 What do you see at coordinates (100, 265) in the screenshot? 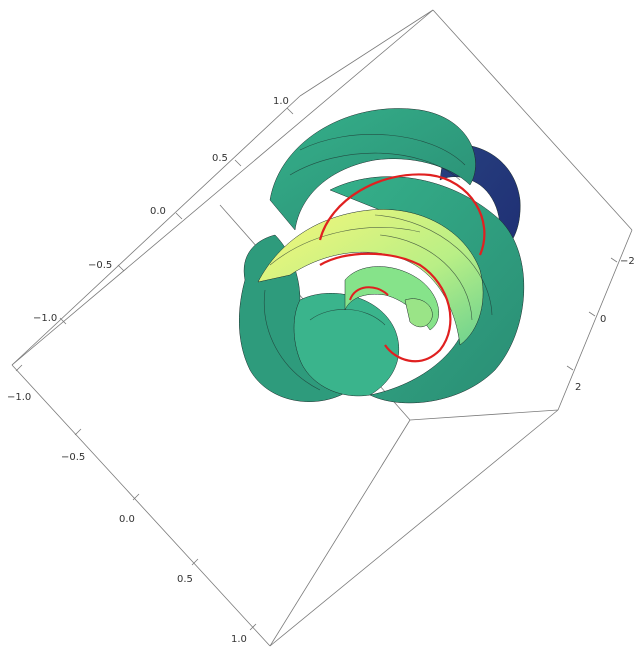
I see `x-tick-label: −0.5` at bounding box center [100, 265].